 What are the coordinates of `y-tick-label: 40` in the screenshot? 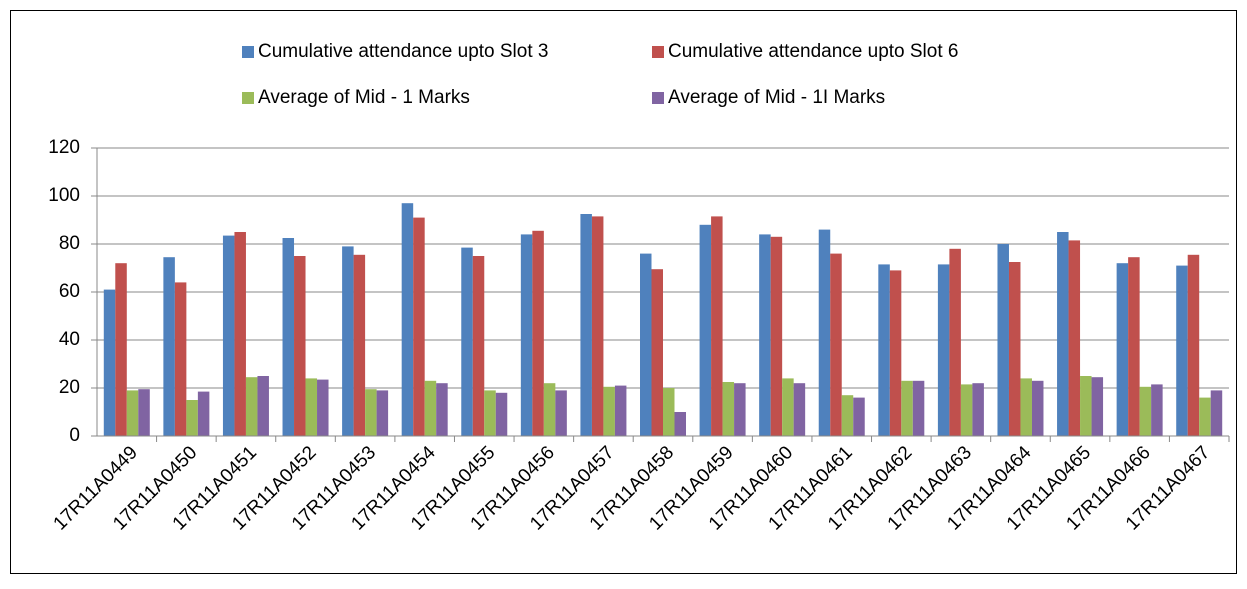 It's located at (69, 339).